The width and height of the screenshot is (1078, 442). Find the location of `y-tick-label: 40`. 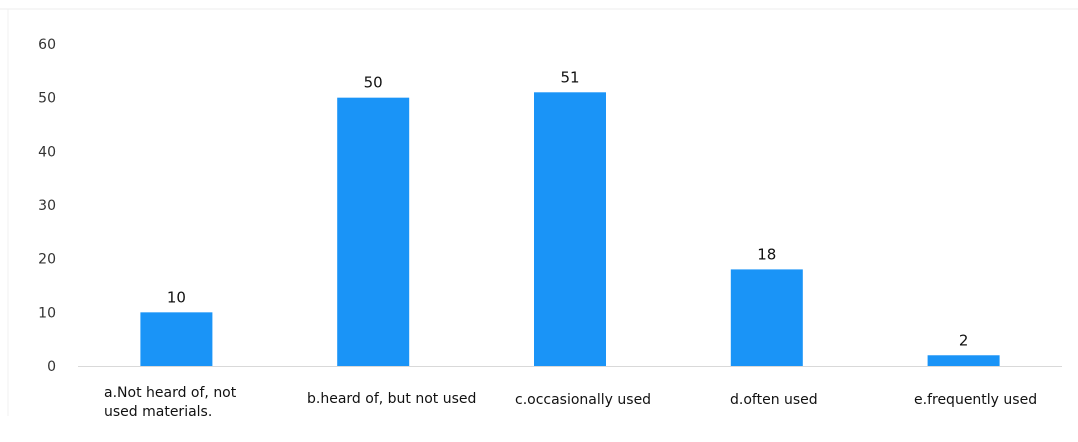

y-tick-label: 40 is located at coordinates (47, 152).